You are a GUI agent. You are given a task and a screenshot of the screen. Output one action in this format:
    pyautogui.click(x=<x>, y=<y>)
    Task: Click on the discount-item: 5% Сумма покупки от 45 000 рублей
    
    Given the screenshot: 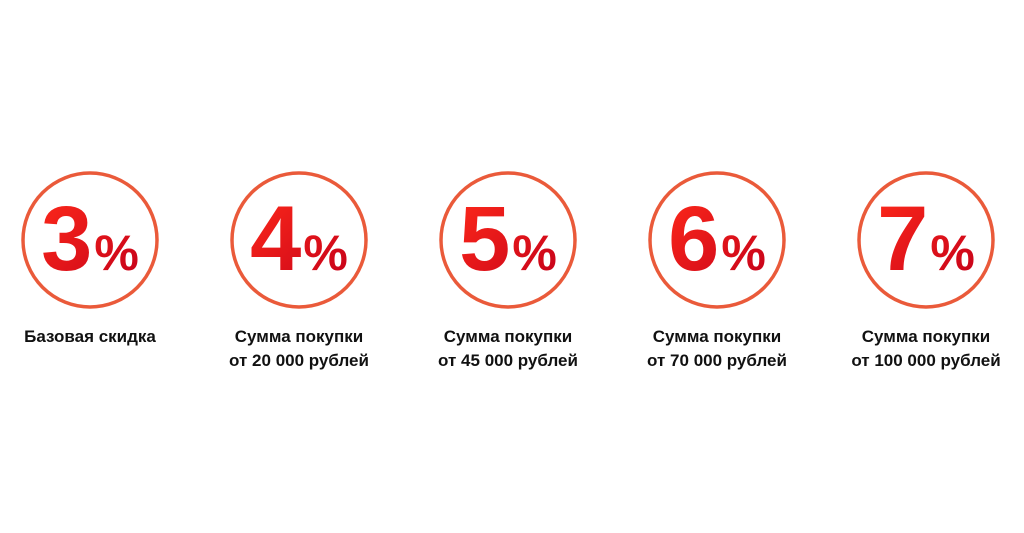 What is the action you would take?
    pyautogui.click(x=508, y=270)
    